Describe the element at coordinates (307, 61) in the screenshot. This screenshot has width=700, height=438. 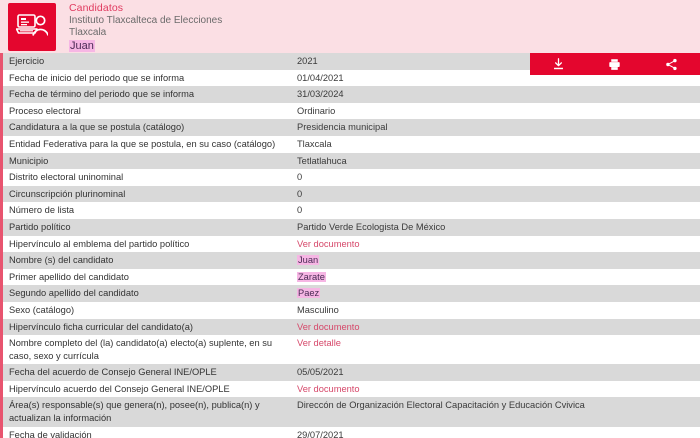
I see `row-value: 2021` at that location.